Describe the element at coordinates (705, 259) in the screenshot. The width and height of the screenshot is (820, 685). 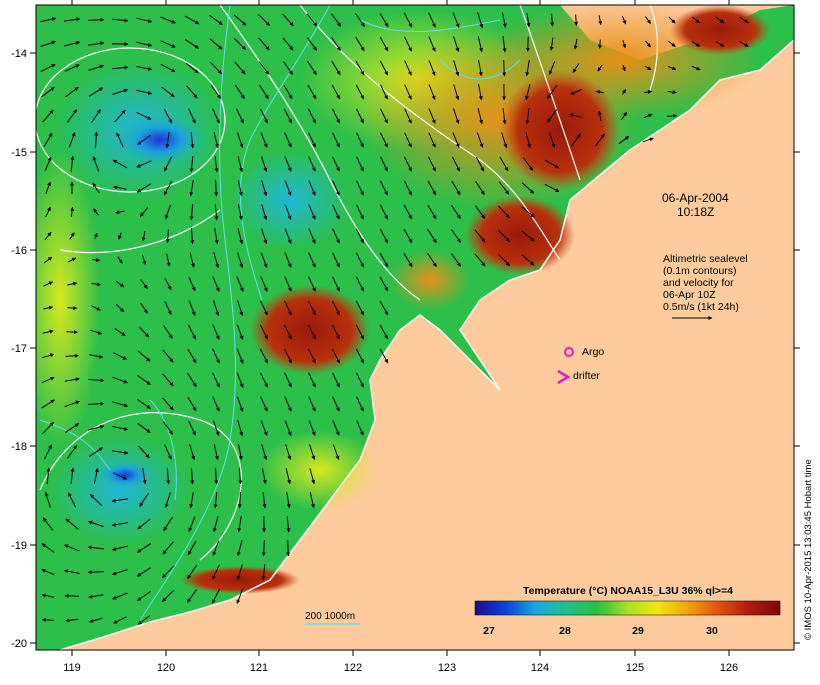
I see `note-line-1: Altimetric sealevel` at that location.